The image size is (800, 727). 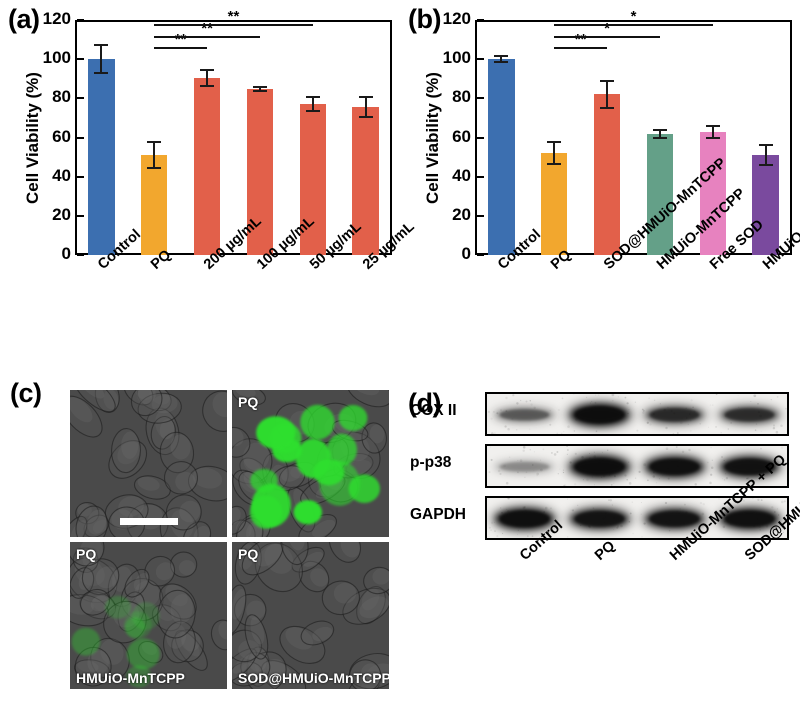 I want to click on microscopy-image-pq: PQ, so click(x=310, y=463).